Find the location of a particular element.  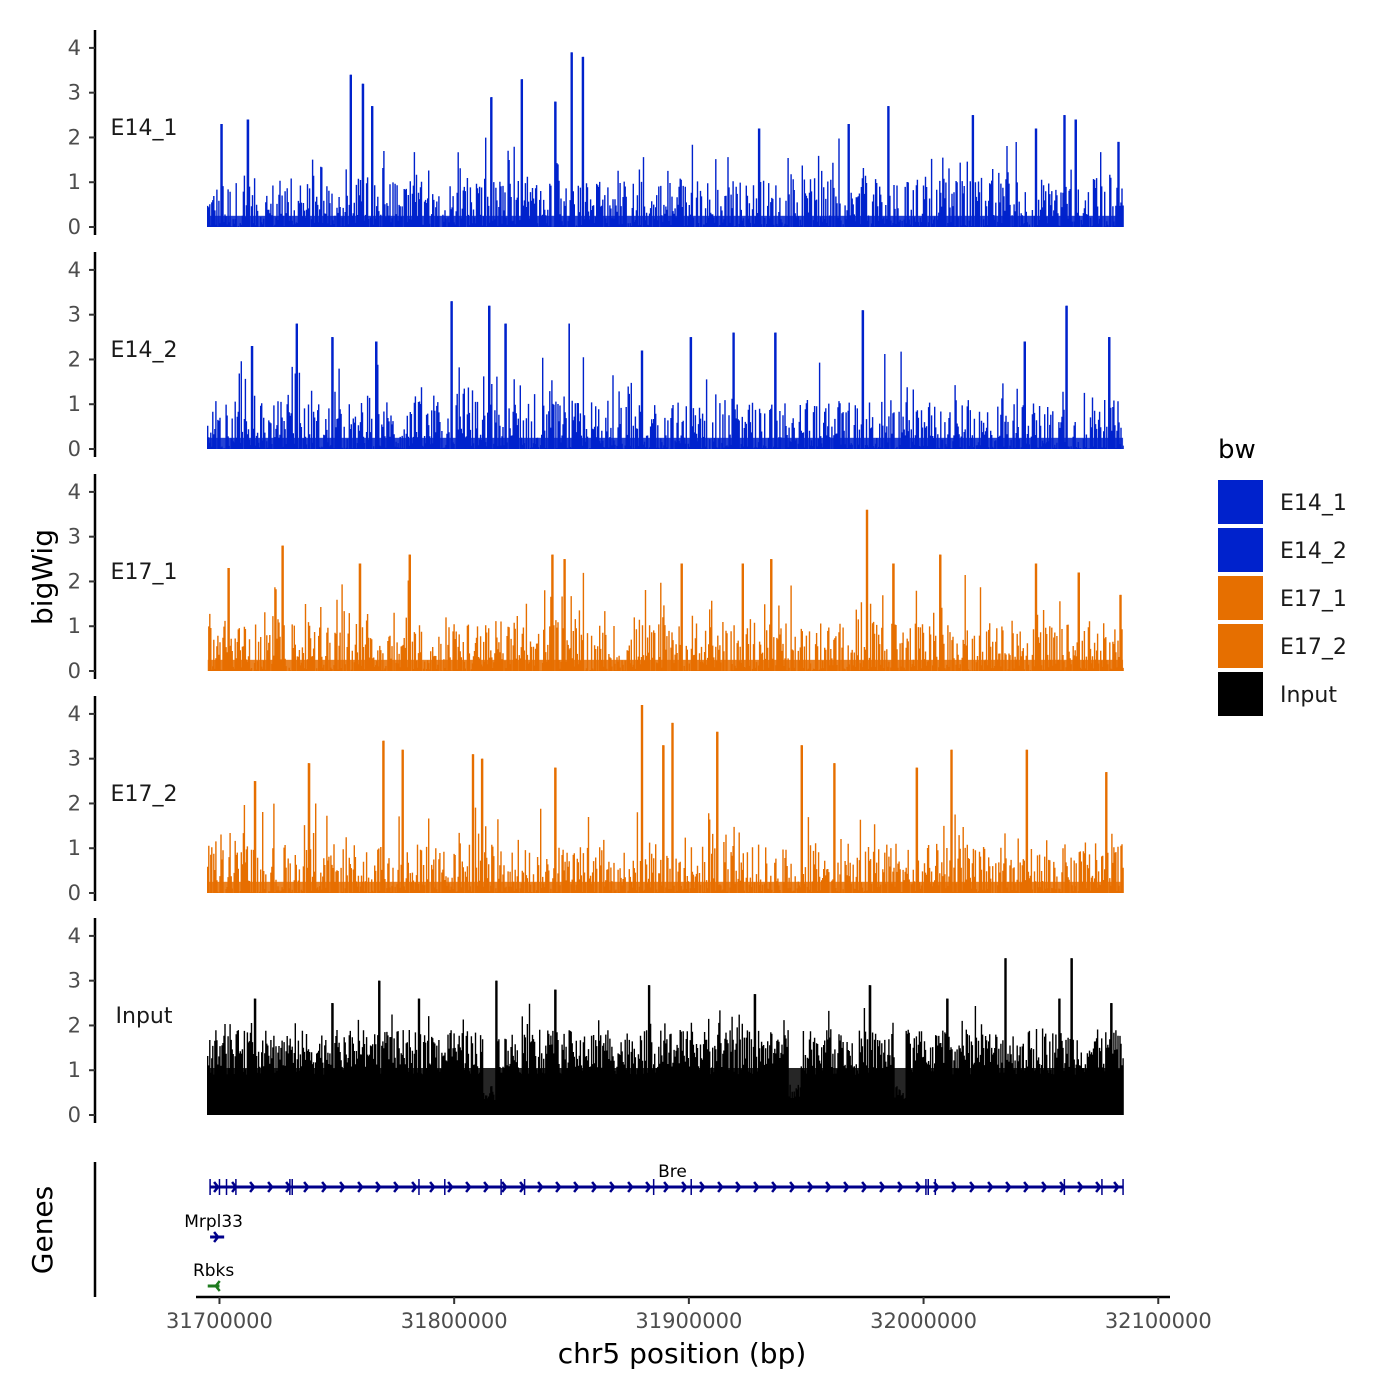

gene-bre: Bre is located at coordinates (666, 1178).